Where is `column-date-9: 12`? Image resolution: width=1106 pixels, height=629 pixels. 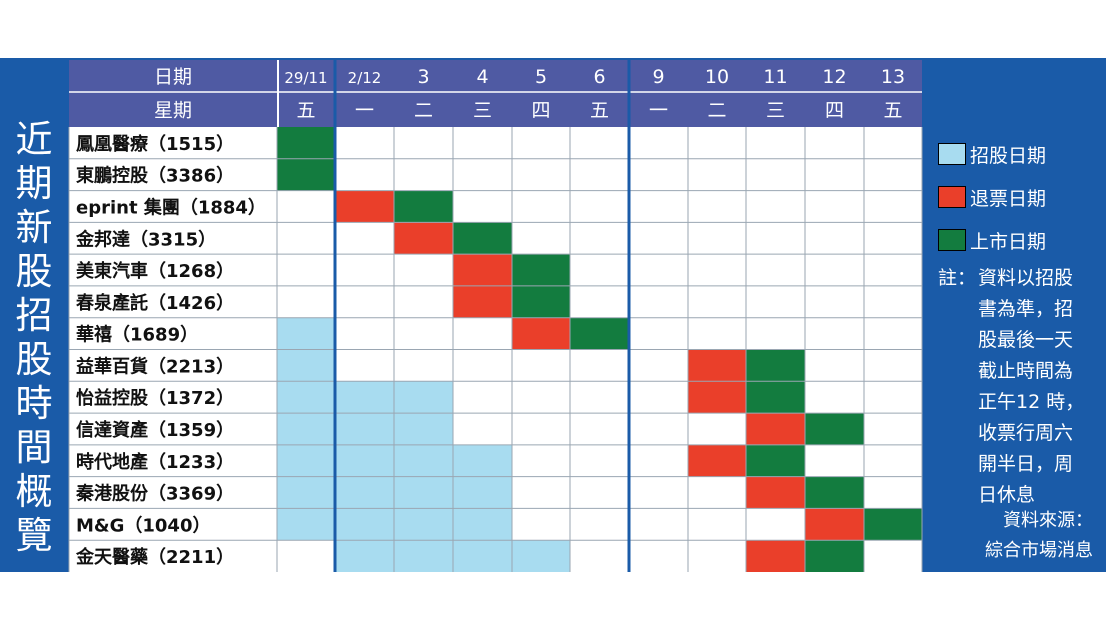
column-date-9: 12 is located at coordinates (834, 77).